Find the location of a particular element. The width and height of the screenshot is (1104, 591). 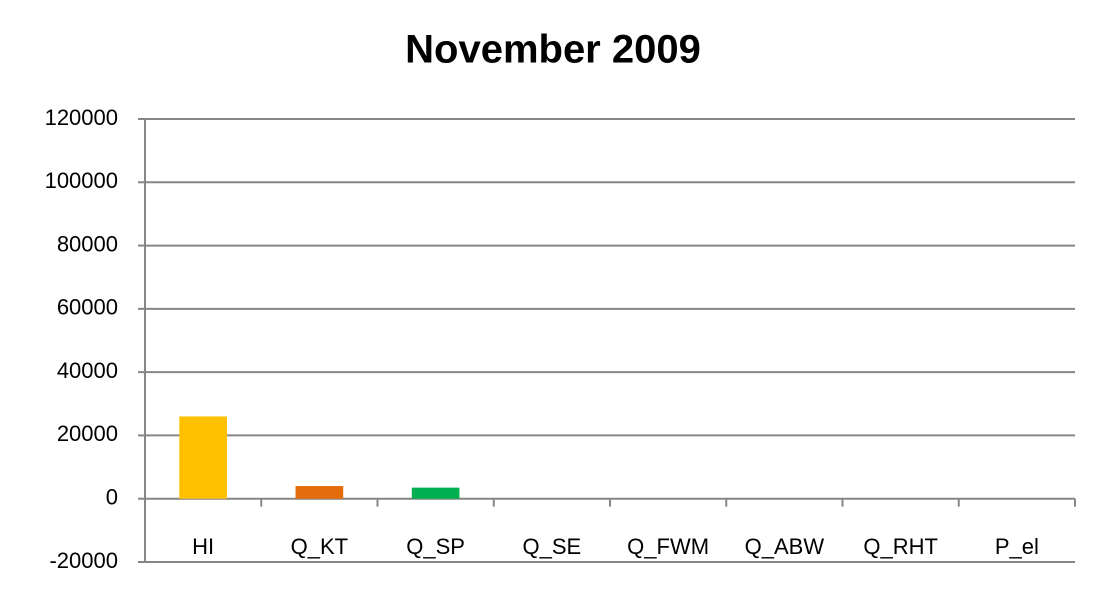

x-tick-label: Q_SP is located at coordinates (435, 546).